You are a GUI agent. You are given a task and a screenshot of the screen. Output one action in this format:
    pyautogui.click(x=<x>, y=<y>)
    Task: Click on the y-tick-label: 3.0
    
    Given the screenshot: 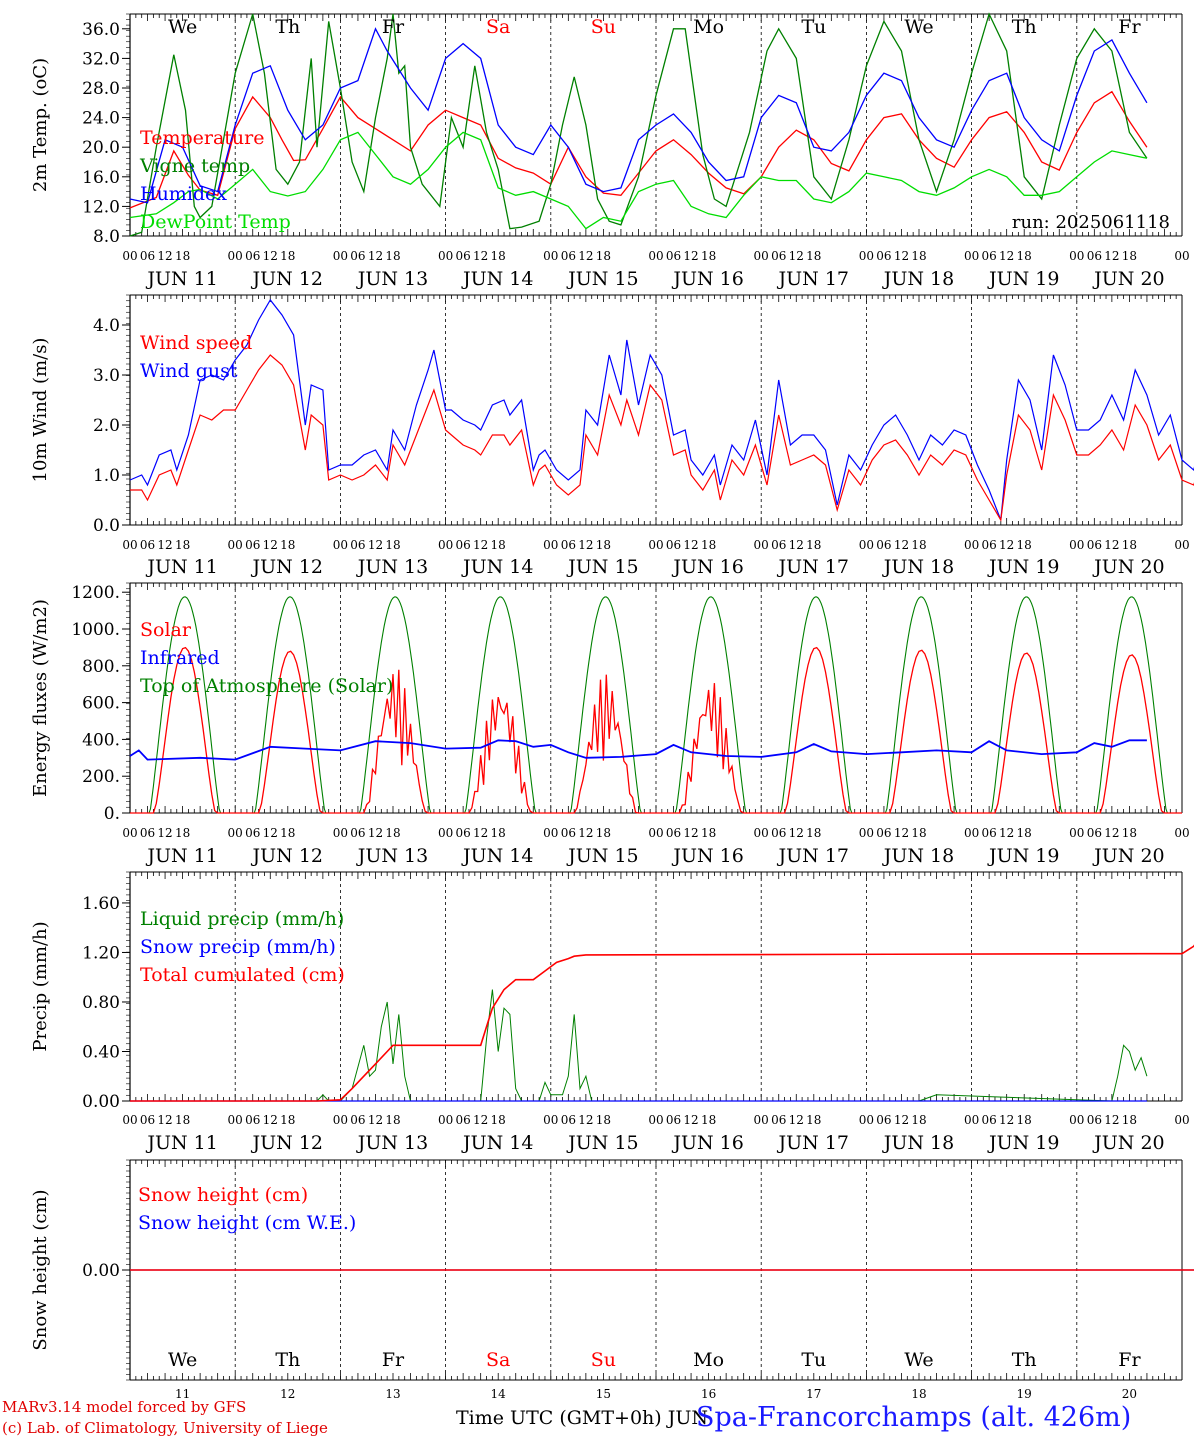 What is the action you would take?
    pyautogui.click(x=106, y=376)
    